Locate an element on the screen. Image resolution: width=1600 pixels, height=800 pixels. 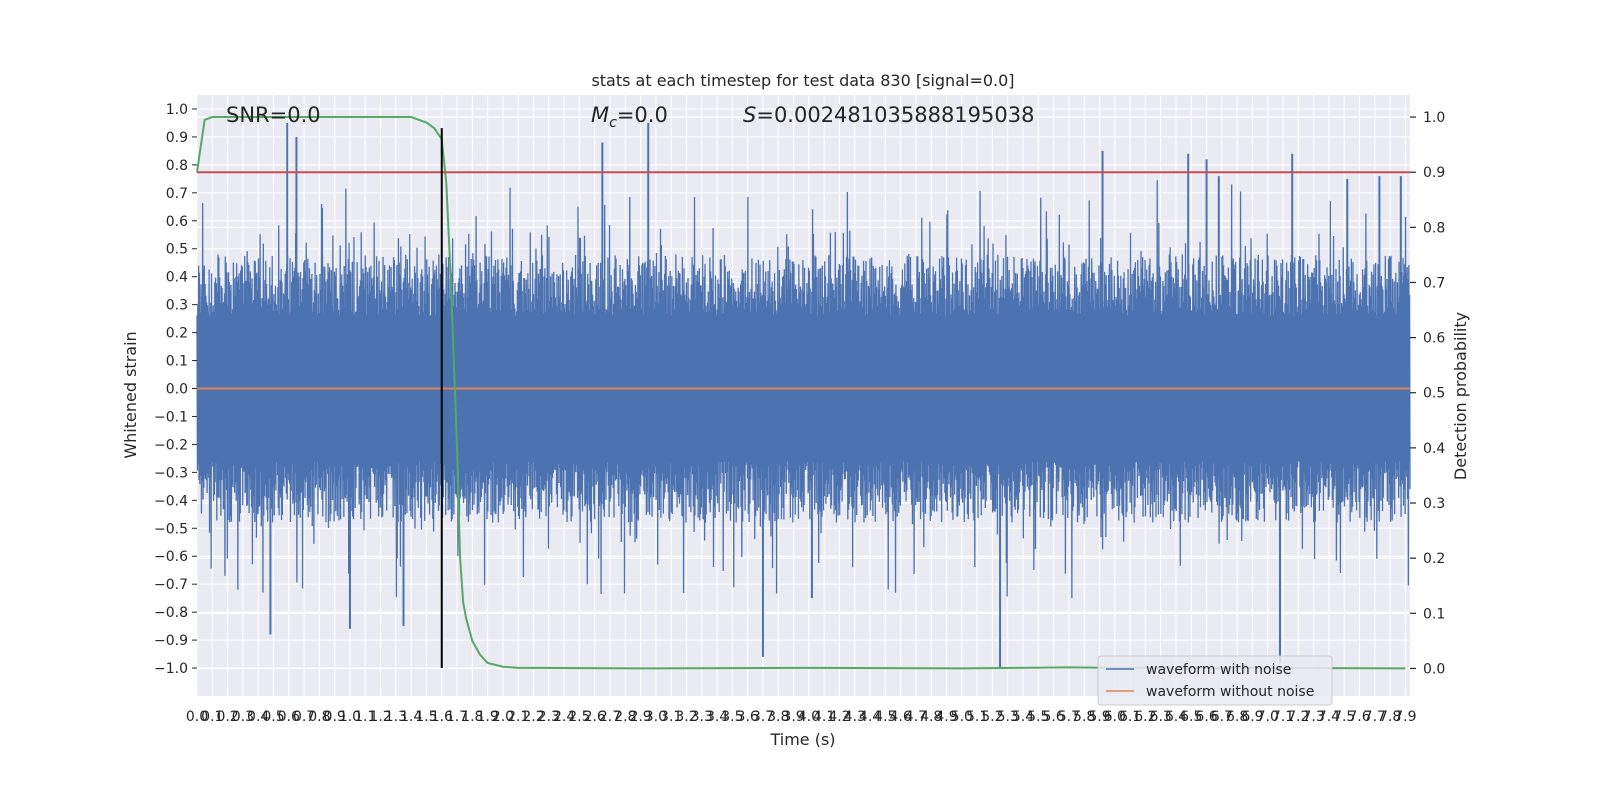
x-tick-label: 5.4 is located at coordinates (1023, 717).